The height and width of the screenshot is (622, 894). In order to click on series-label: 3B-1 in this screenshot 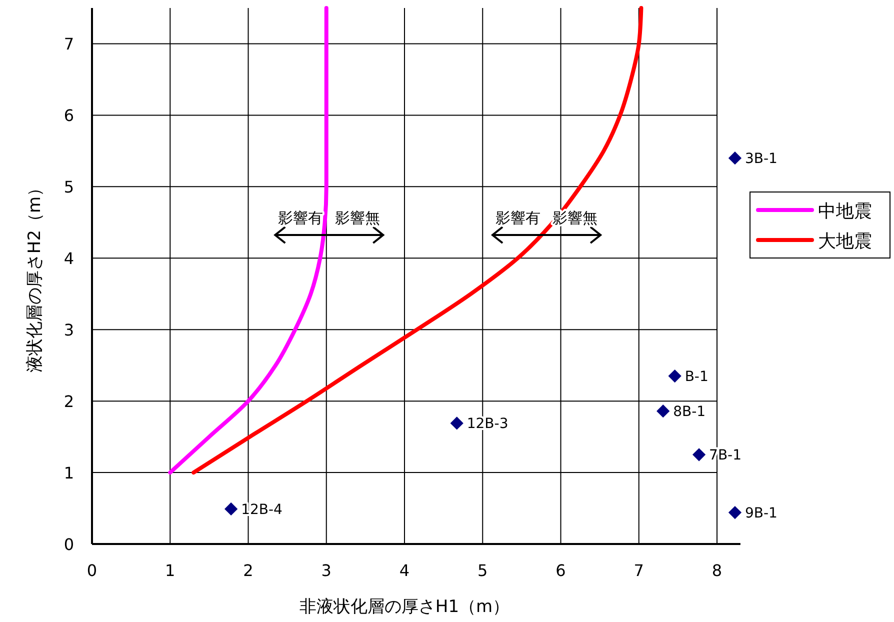, I will do `click(761, 159)`.